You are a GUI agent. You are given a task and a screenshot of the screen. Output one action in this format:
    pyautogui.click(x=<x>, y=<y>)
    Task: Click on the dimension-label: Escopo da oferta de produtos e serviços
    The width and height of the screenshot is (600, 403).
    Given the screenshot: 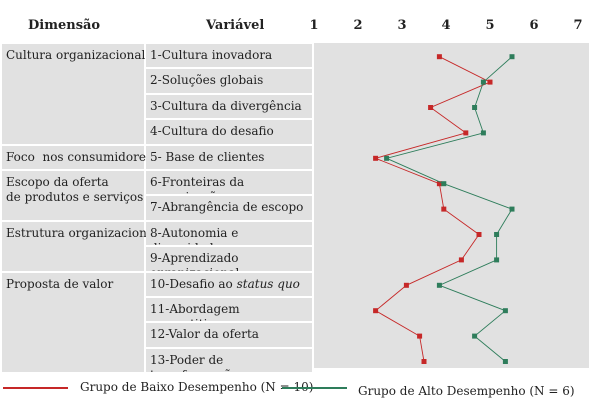 What is the action you would take?
    pyautogui.click(x=75, y=189)
    